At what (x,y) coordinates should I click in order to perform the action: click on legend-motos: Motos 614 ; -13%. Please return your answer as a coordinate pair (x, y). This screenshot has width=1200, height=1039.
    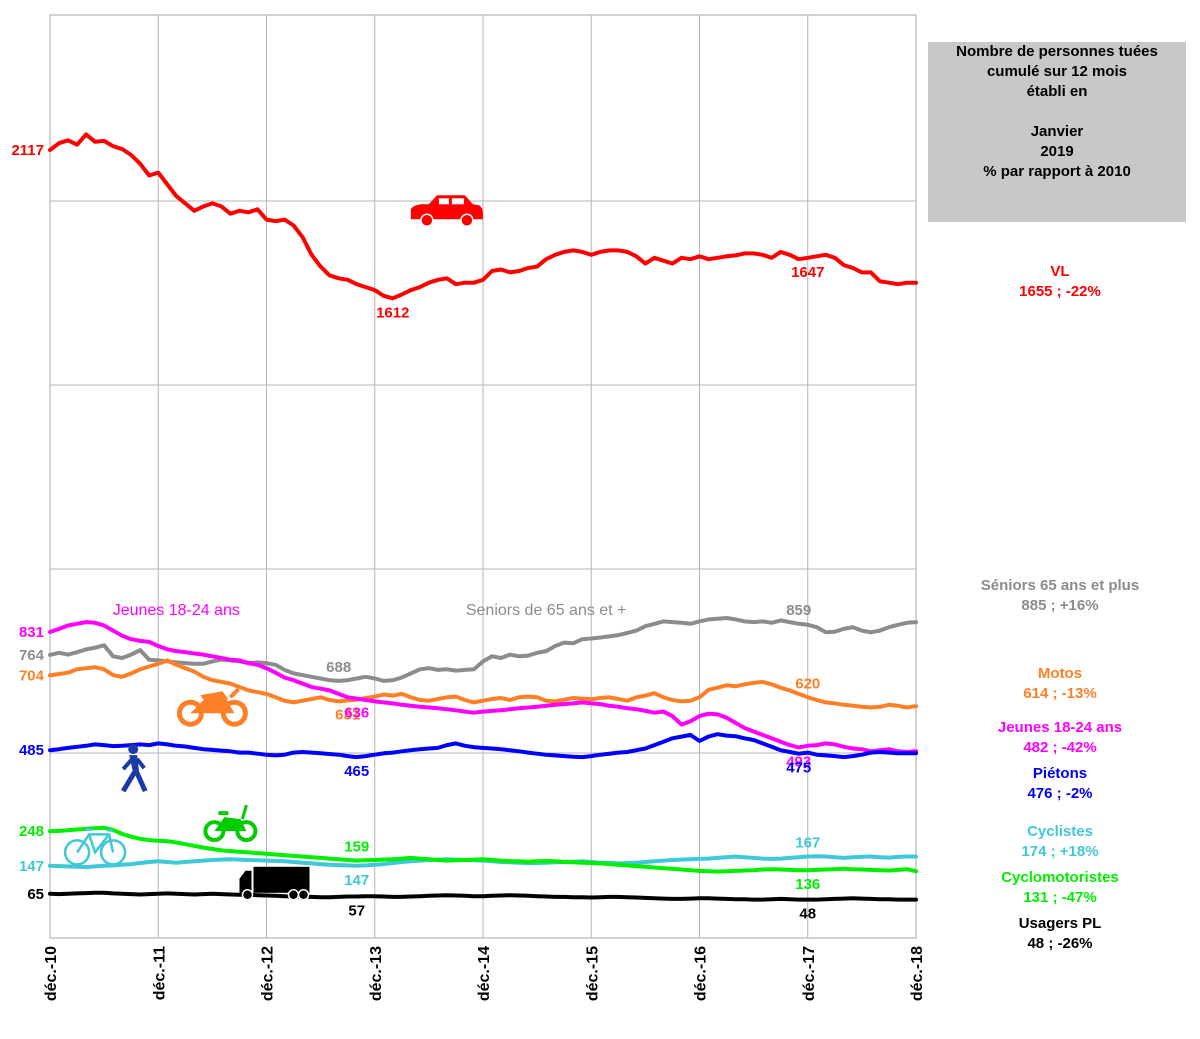
    Looking at the image, I should click on (1060, 684).